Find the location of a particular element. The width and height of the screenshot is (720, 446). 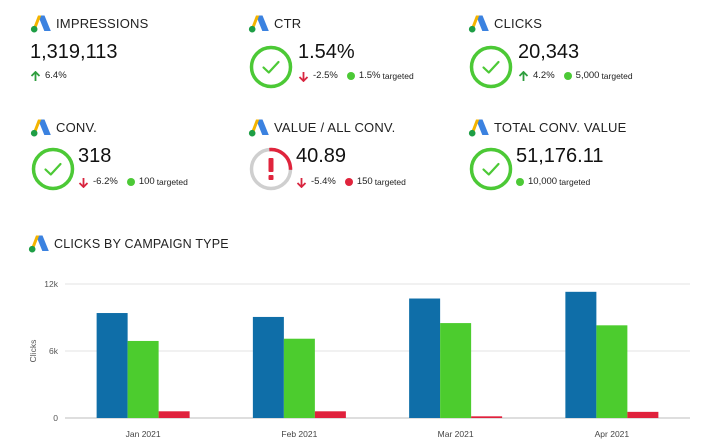

kpi-title-total-conv-value: TOTAL CONV. VALUE is located at coordinates (560, 127).